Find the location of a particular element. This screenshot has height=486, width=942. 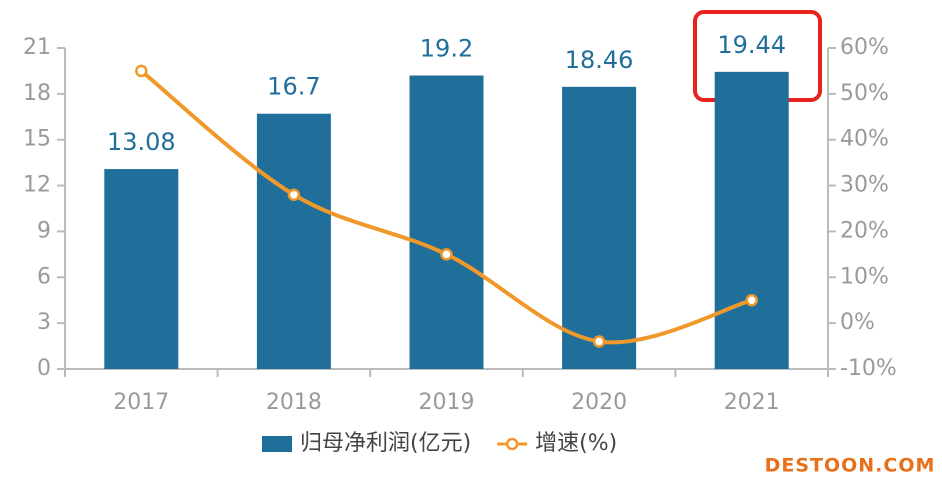

y-tick-label: 3 is located at coordinates (44, 322).